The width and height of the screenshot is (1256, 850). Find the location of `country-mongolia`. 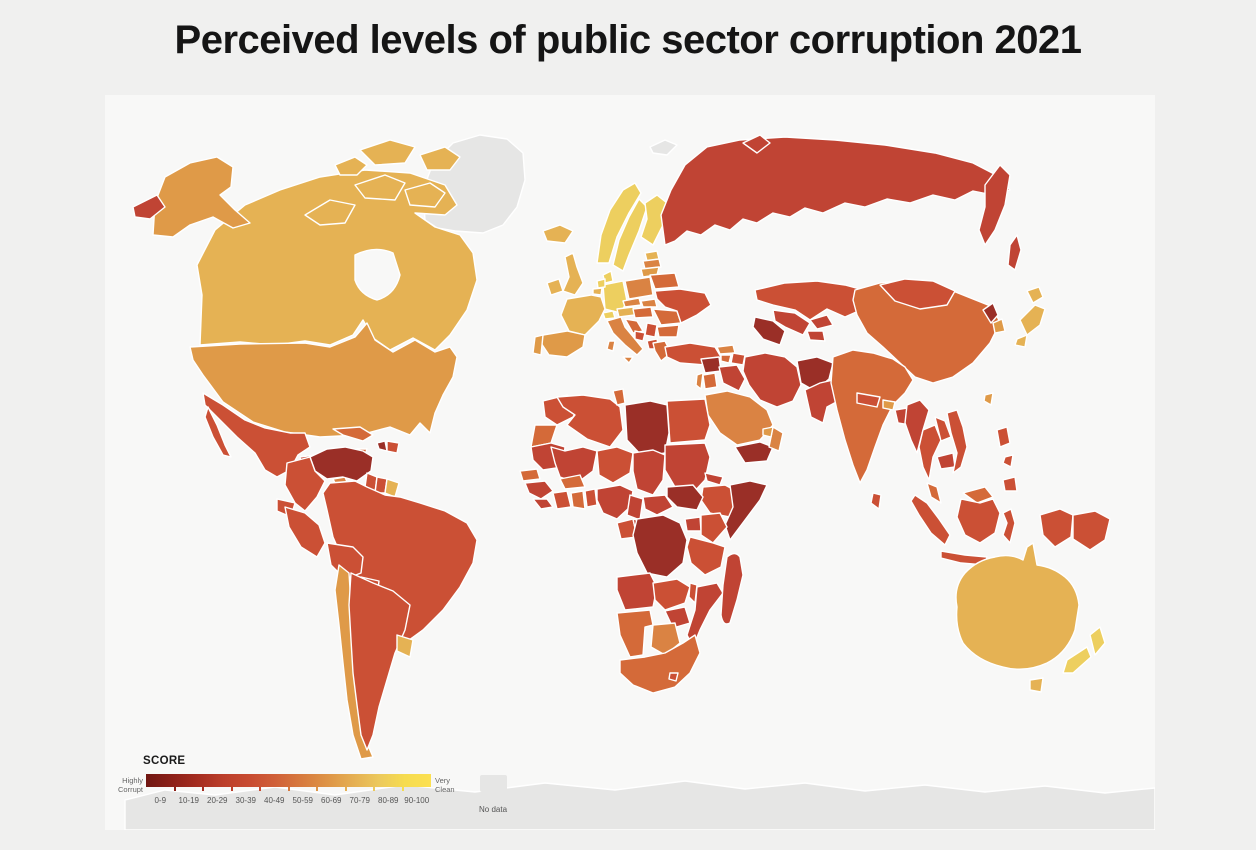

country-mongolia is located at coordinates (917, 294).